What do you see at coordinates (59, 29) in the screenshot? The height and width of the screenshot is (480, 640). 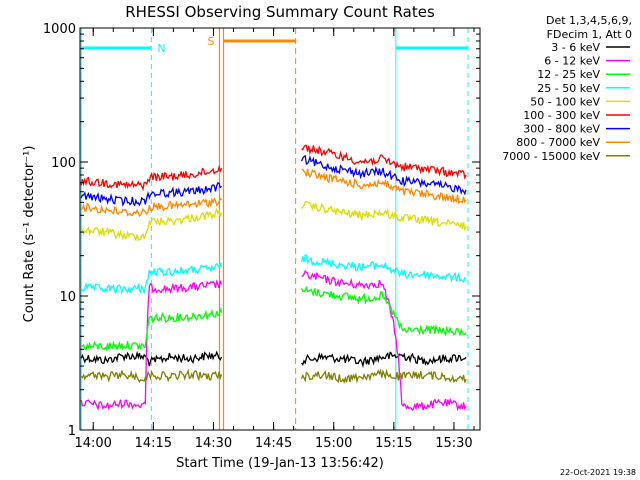 I see `y-tick-label: 1000` at bounding box center [59, 29].